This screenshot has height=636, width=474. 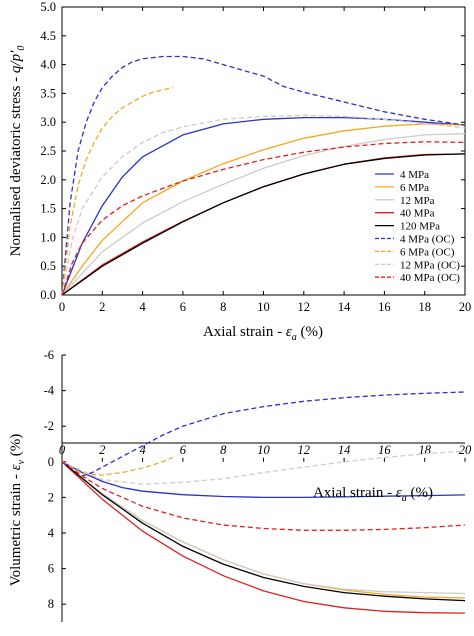 What do you see at coordinates (49, 426) in the screenshot?
I see `bottom-y-tick-label: -2` at bounding box center [49, 426].